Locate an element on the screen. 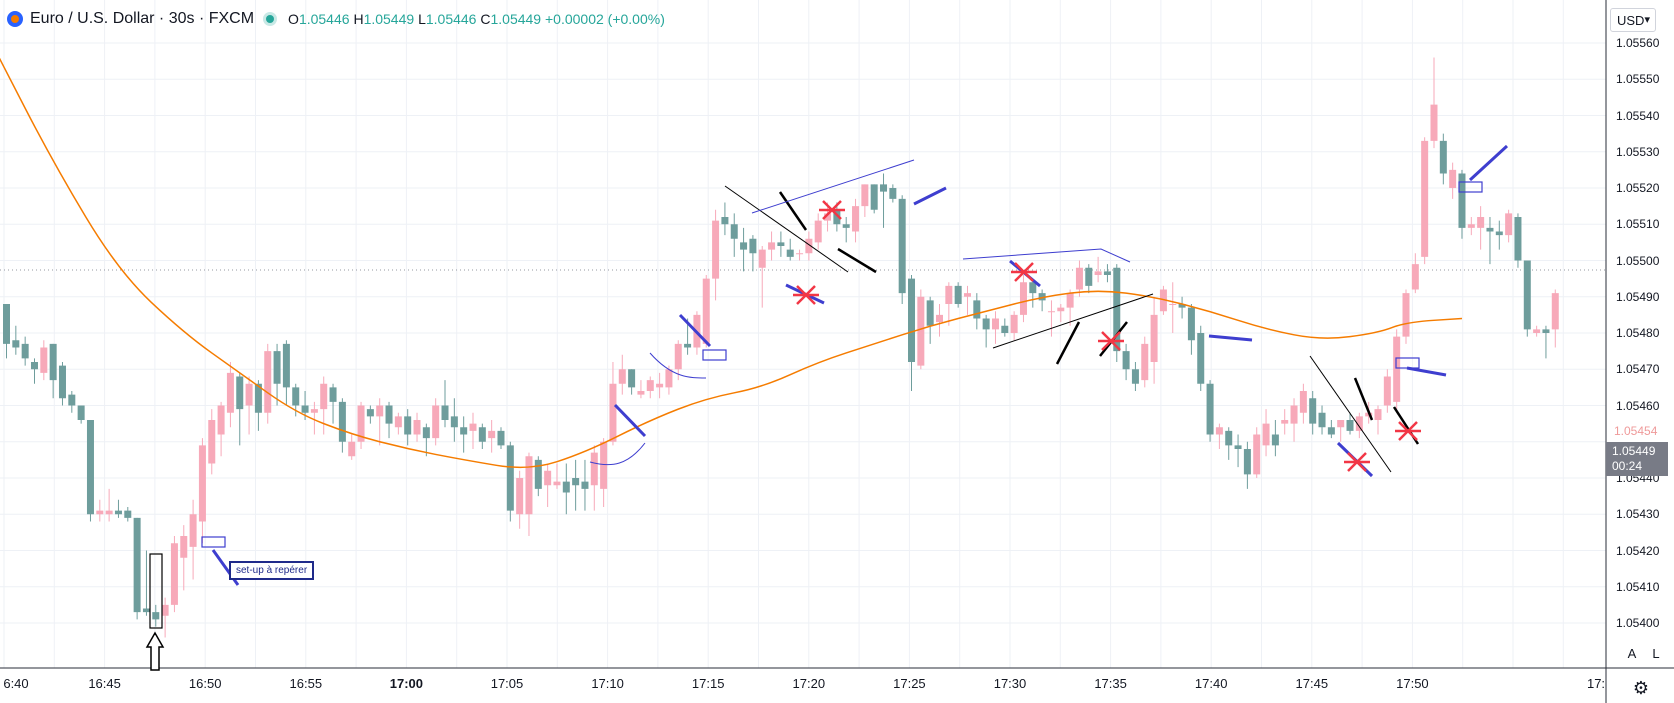 This screenshot has height=703, width=1674. auto-scale-button: A is located at coordinates (1632, 653).